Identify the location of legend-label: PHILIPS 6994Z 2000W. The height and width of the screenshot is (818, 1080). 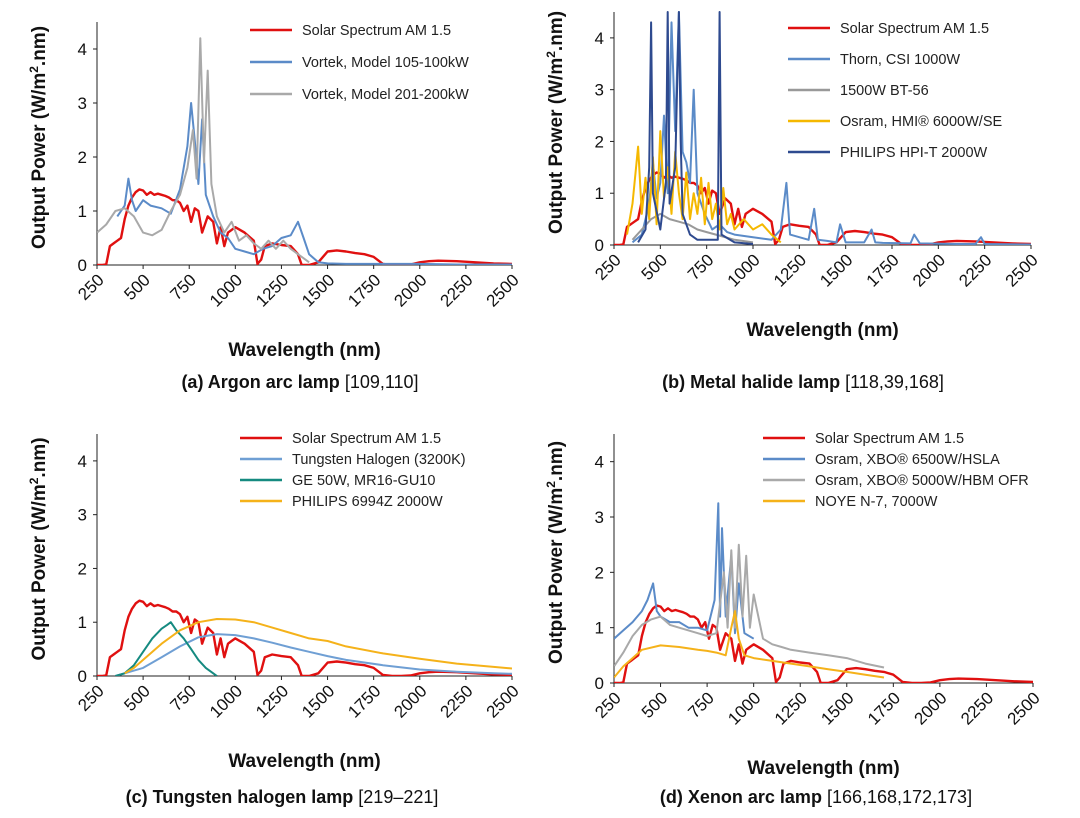
(367, 502).